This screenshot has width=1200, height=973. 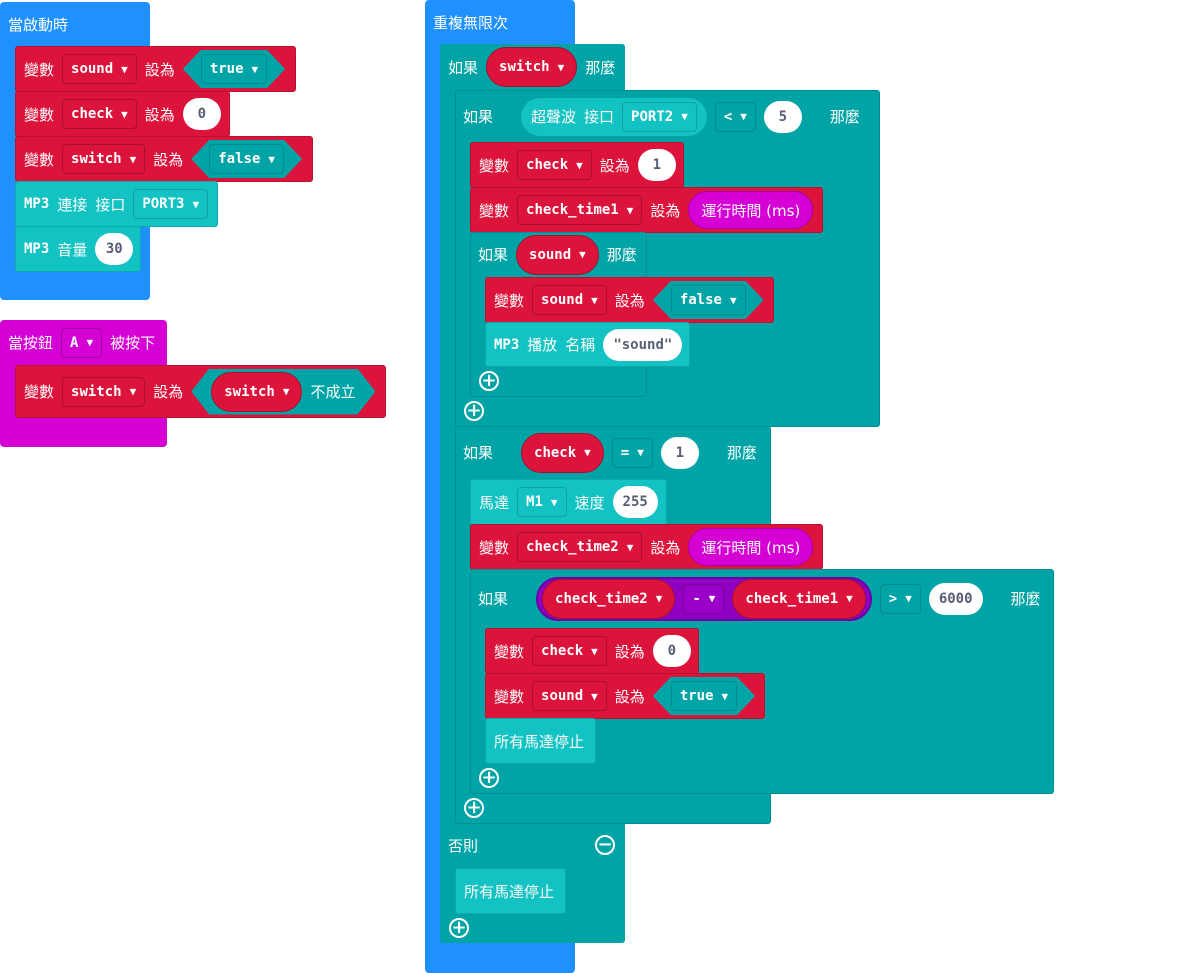 What do you see at coordinates (562, 453) in the screenshot?
I see `variable-reporter: check ▼` at bounding box center [562, 453].